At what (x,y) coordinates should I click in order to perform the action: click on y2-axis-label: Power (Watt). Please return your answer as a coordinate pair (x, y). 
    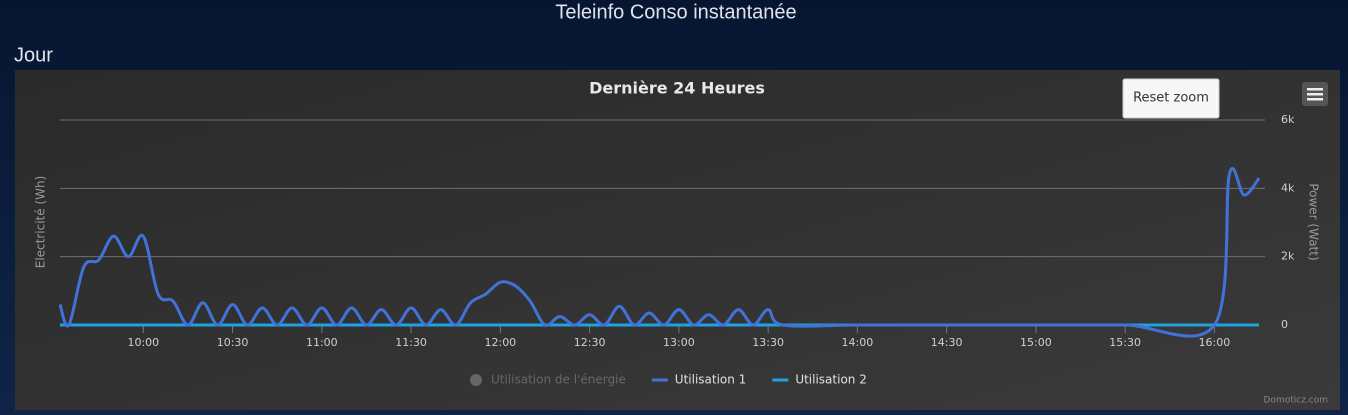
    Looking at the image, I should click on (1314, 221).